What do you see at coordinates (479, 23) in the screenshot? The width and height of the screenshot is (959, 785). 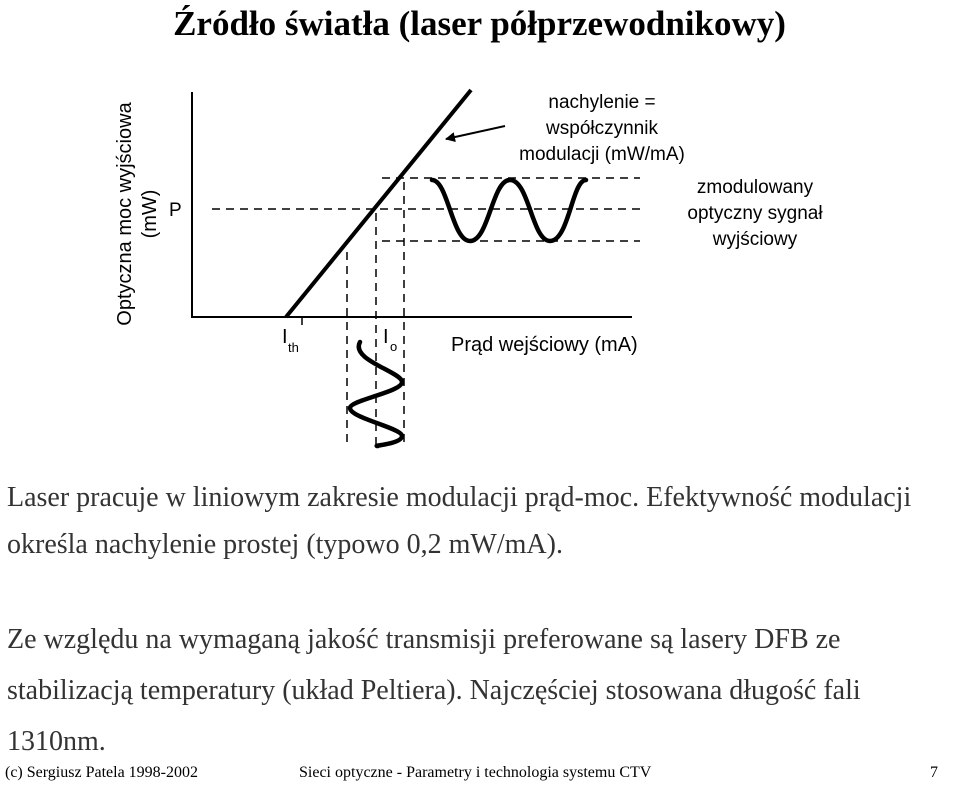 I see `slide-title: Źródło światła (laser półprzewodnikowy)` at bounding box center [479, 23].